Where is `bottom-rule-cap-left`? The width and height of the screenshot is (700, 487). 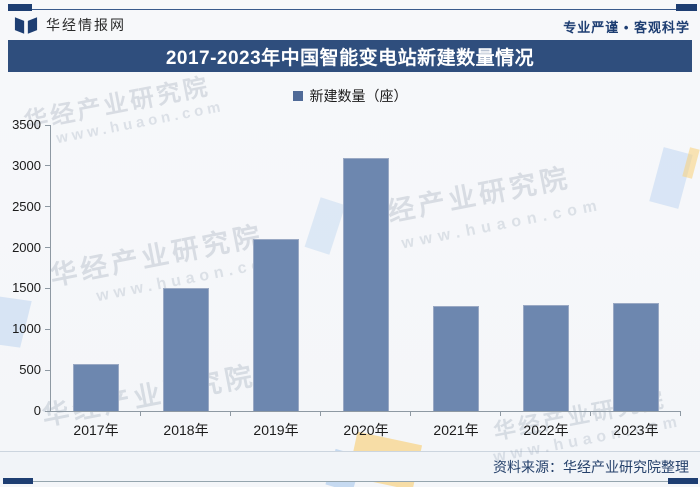
bottom-rule-cap-left is located at coordinates (18, 481).